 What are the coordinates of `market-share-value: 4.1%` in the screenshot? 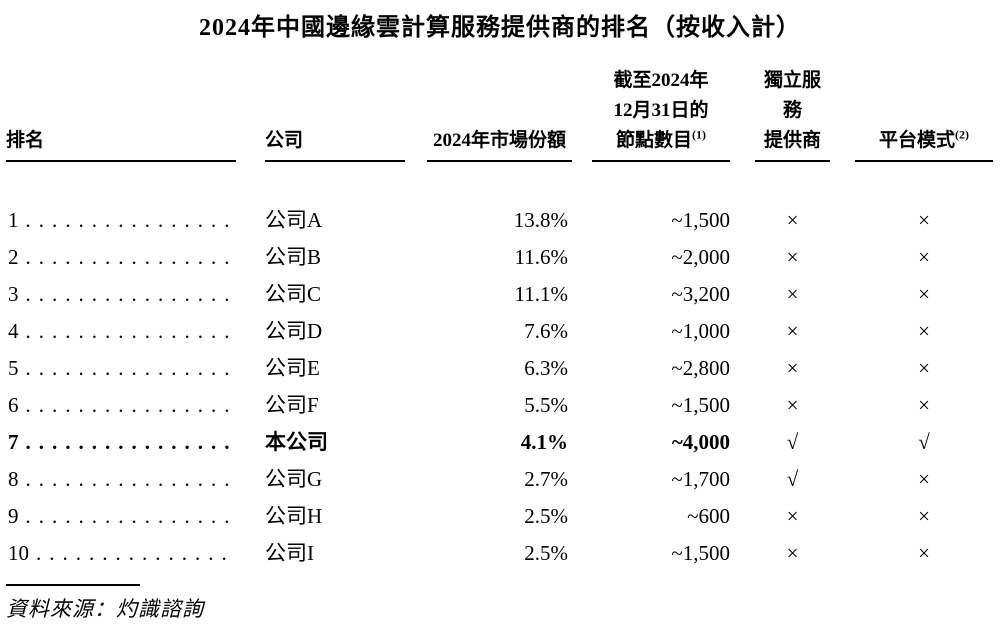 It's located at (544, 442).